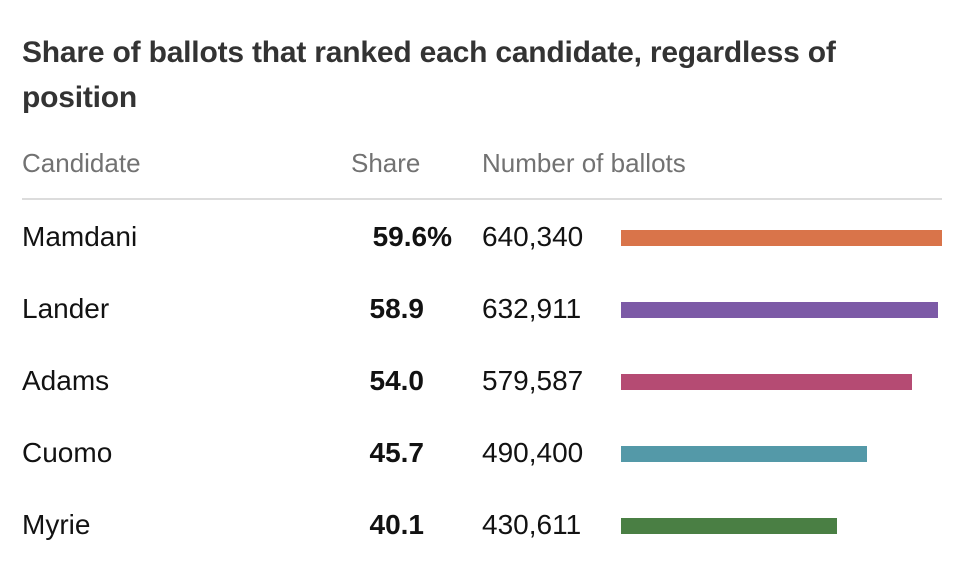  Describe the element at coordinates (397, 524) in the screenshot. I see `share-value: 40.1` at that location.